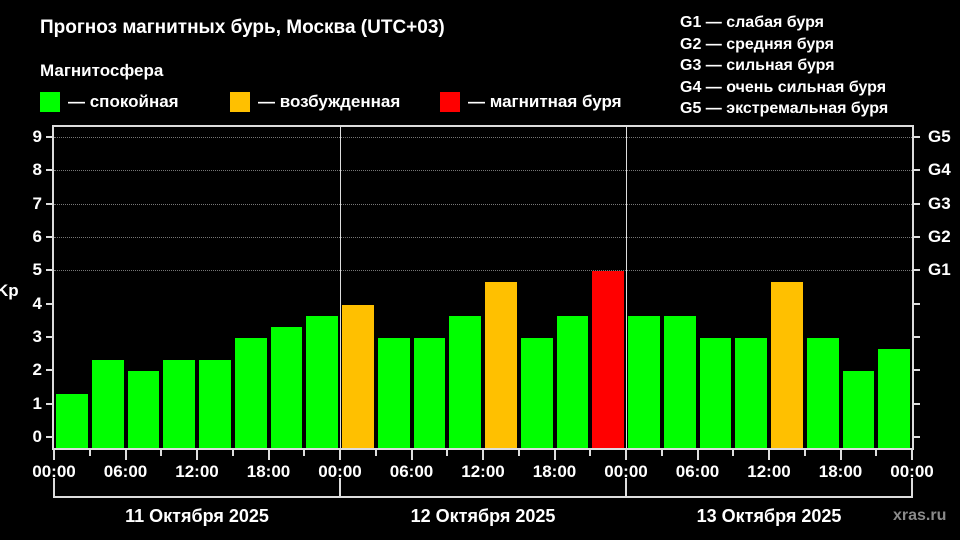 The height and width of the screenshot is (540, 960). Describe the element at coordinates (37, 203) in the screenshot. I see `y-tick-label: 7` at that location.